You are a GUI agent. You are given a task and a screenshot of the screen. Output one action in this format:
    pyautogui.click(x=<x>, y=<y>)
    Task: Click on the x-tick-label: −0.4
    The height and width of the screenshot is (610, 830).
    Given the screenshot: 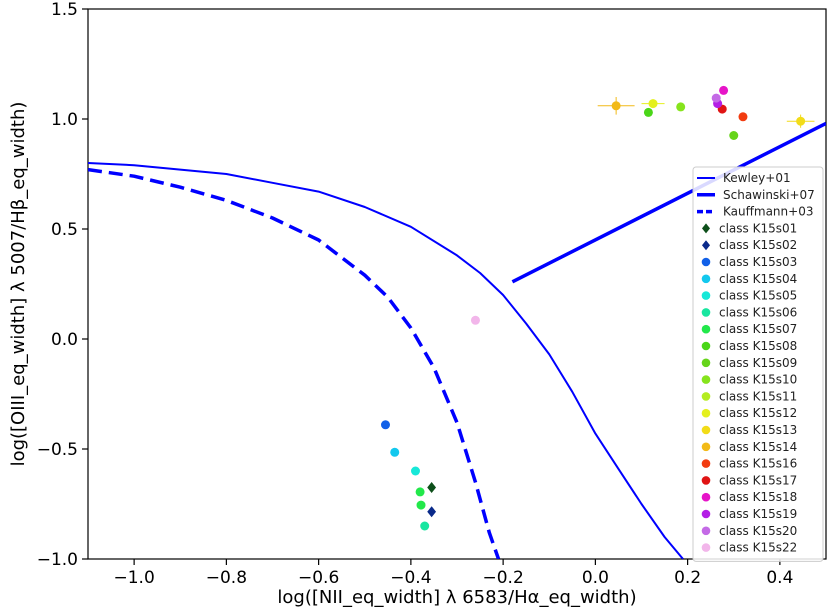 What is the action you would take?
    pyautogui.click(x=410, y=578)
    